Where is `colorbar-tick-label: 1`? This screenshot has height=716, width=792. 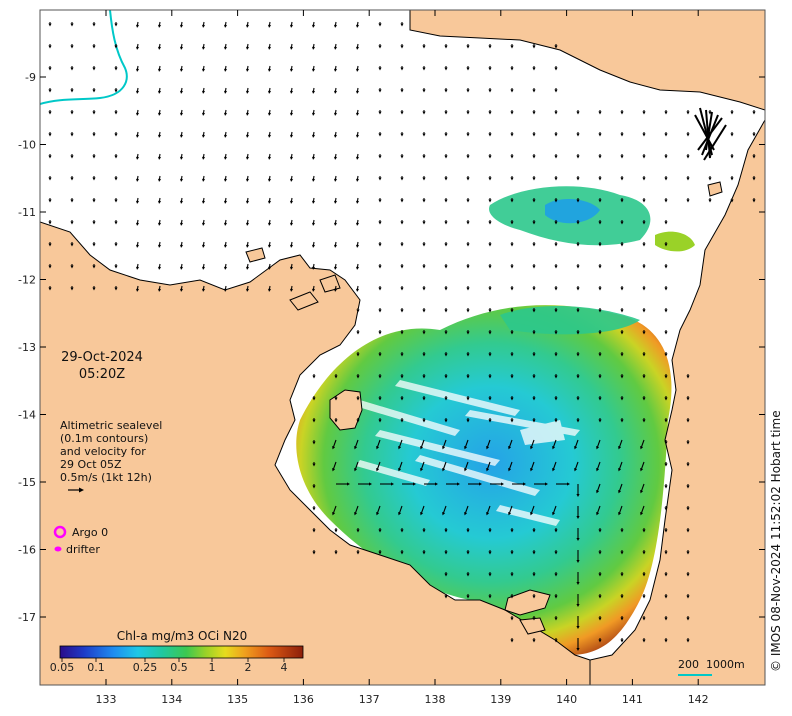
colorbar-tick-label: 1 is located at coordinates (212, 667).